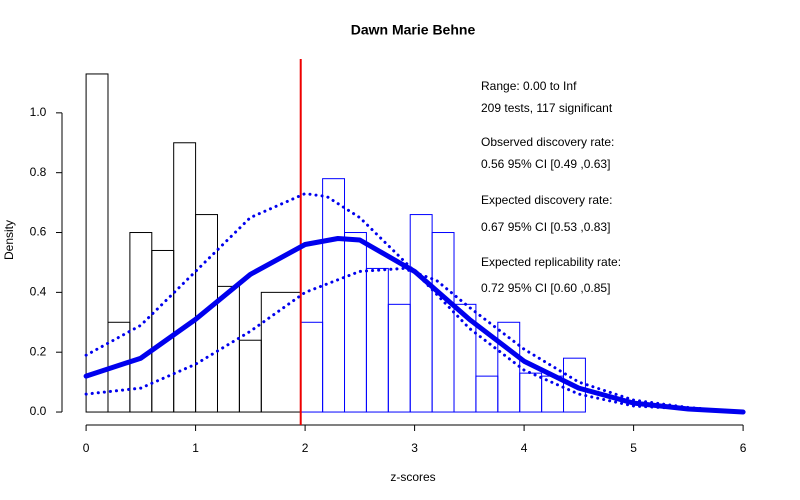 The image size is (800, 500). I want to click on y-tick-label: 0.8, so click(38, 172).